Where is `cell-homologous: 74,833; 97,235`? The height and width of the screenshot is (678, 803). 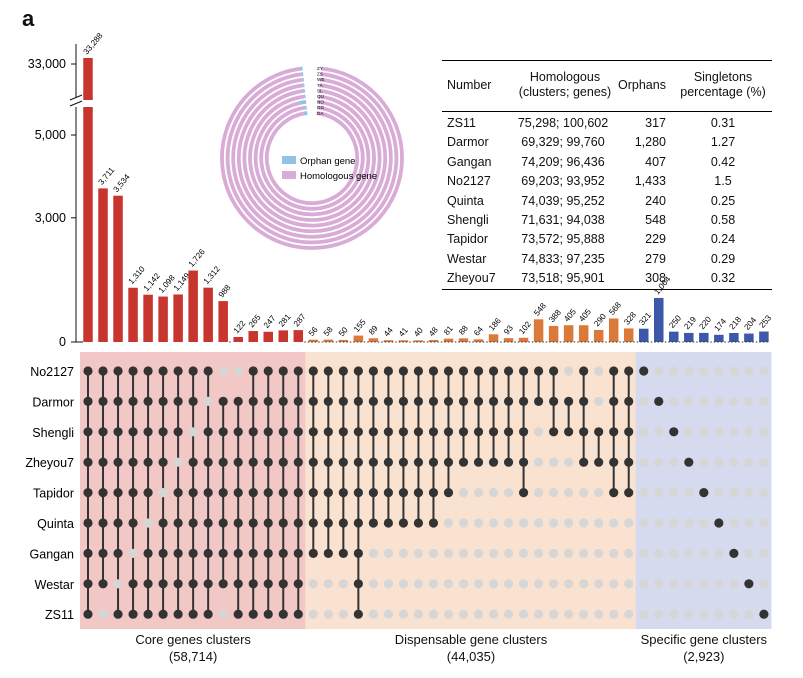
cell-homologous: 74,833; 97,235 is located at coordinates (563, 258).